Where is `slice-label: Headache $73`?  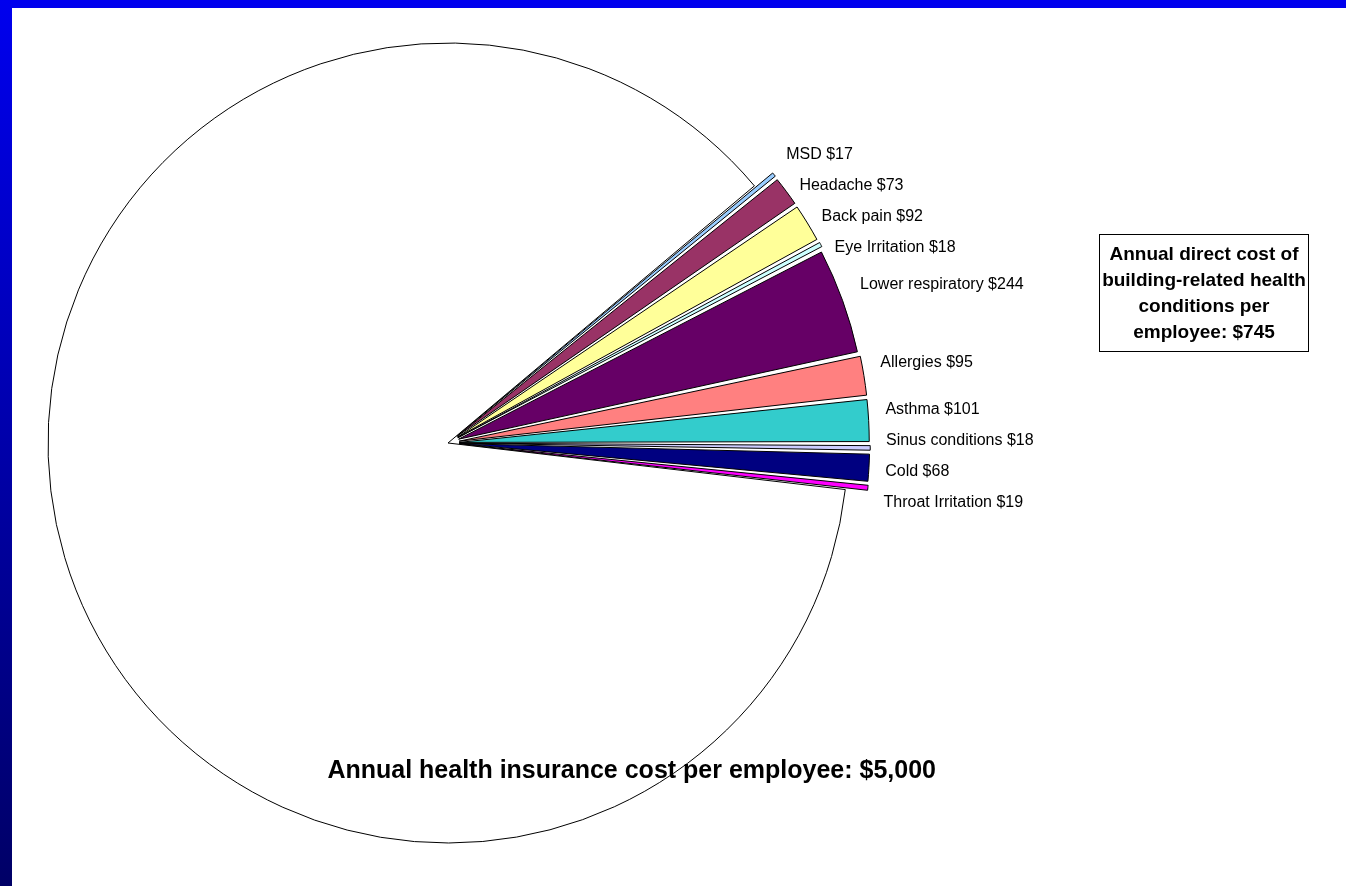 slice-label: Headache $73 is located at coordinates (851, 184).